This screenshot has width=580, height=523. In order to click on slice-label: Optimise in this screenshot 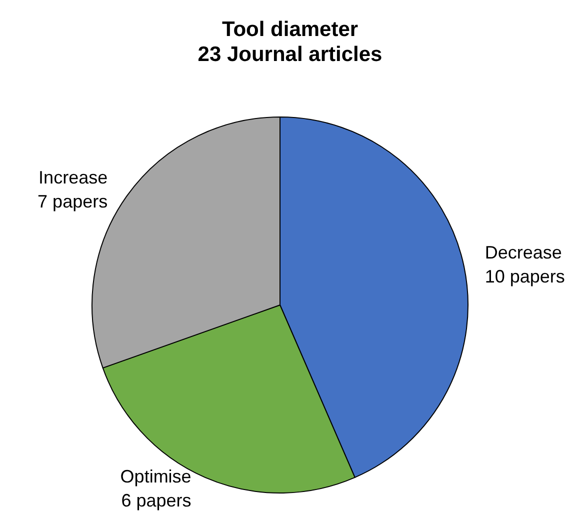, I will do `click(156, 476)`.